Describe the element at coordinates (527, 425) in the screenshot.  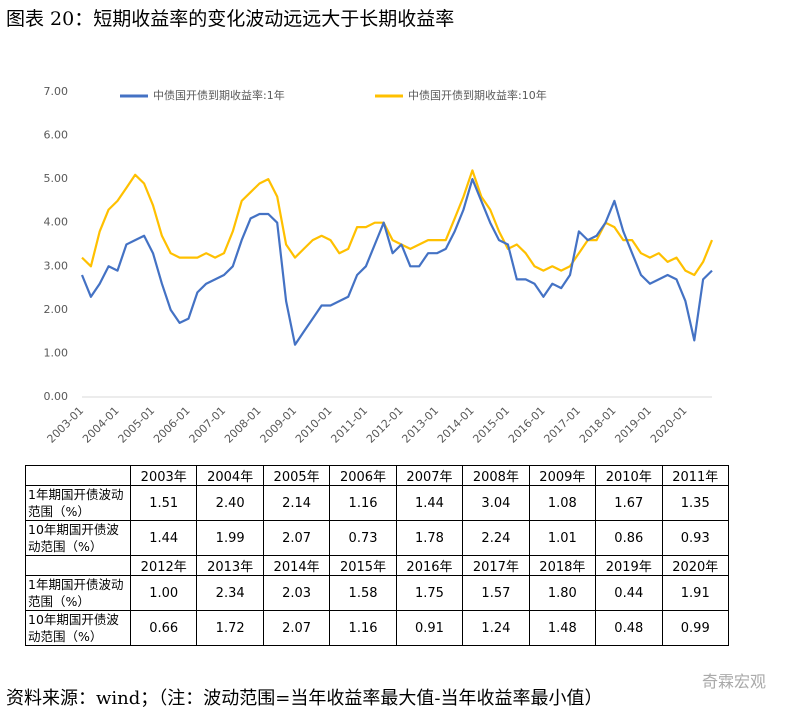
I see `x-tick-label: 2016-01` at that location.